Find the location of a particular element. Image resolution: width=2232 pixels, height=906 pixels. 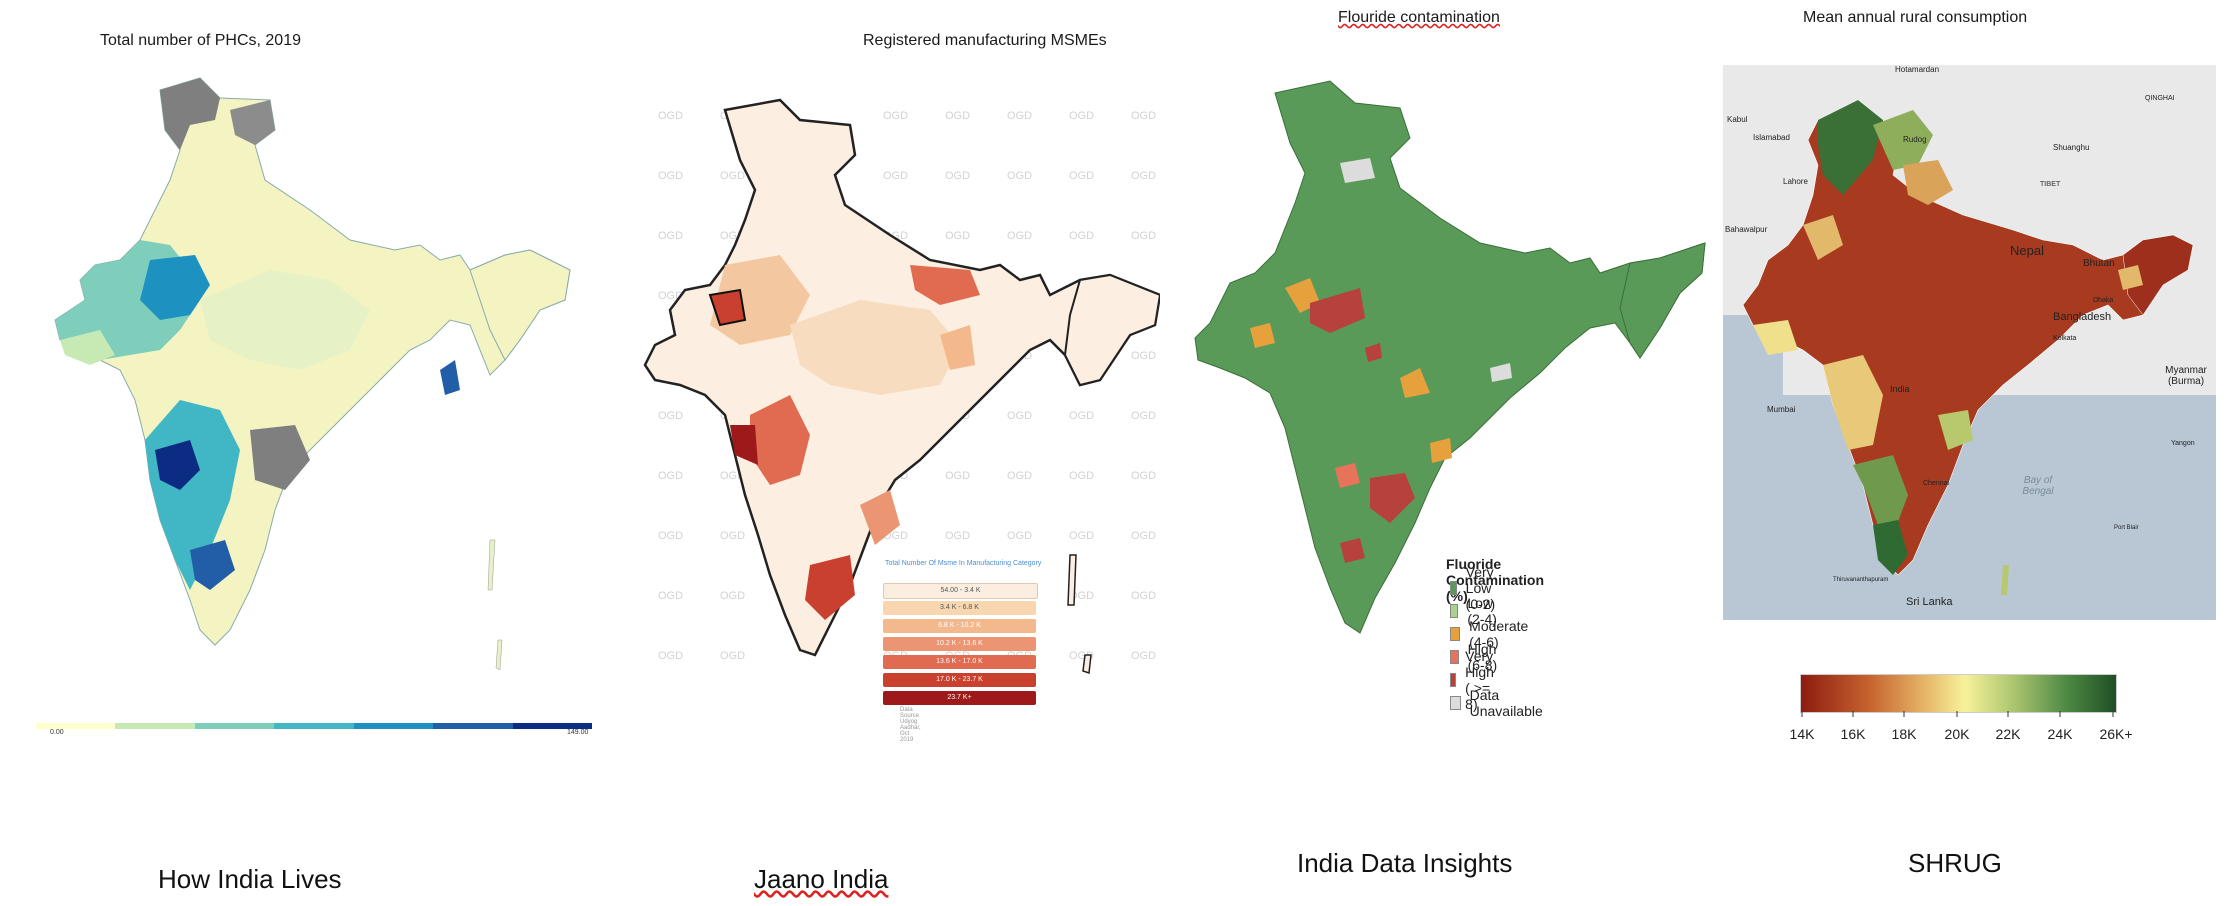

place-label: Rudog is located at coordinates (1915, 139).